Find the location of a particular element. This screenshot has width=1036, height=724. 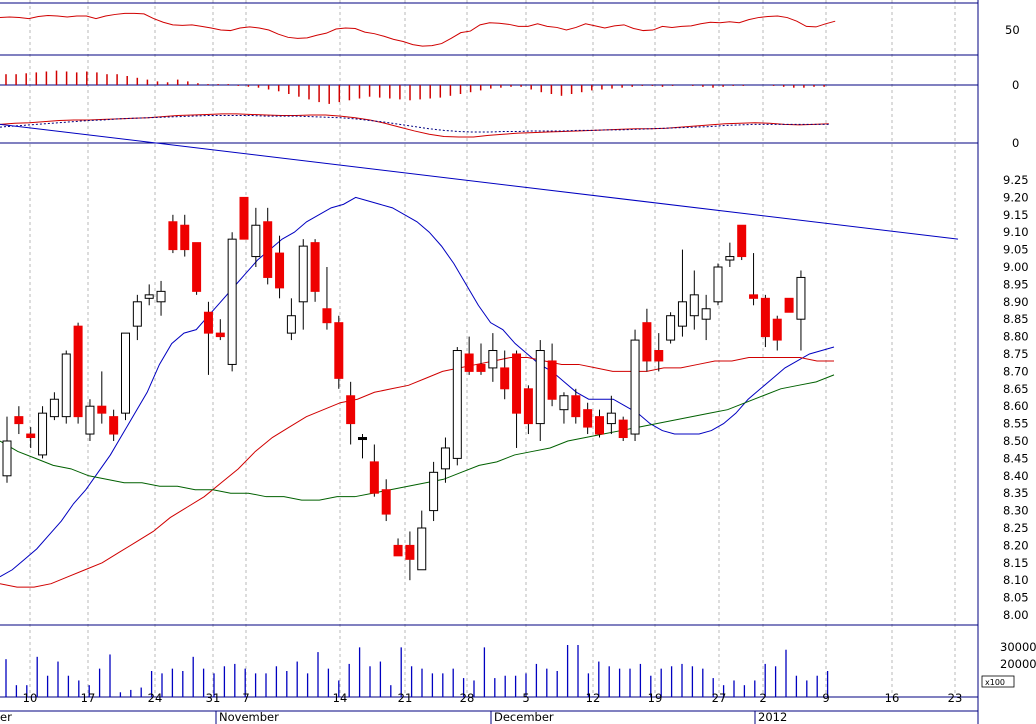

price-tick-label: 8.65 is located at coordinates (1016, 389).